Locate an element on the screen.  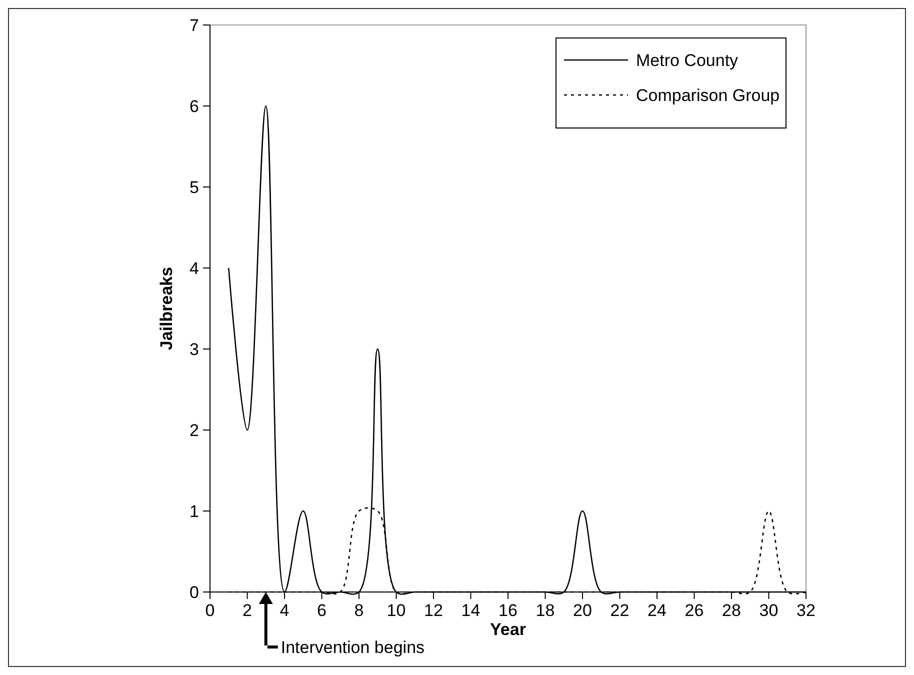
x-tick-label: 6 is located at coordinates (321, 610).